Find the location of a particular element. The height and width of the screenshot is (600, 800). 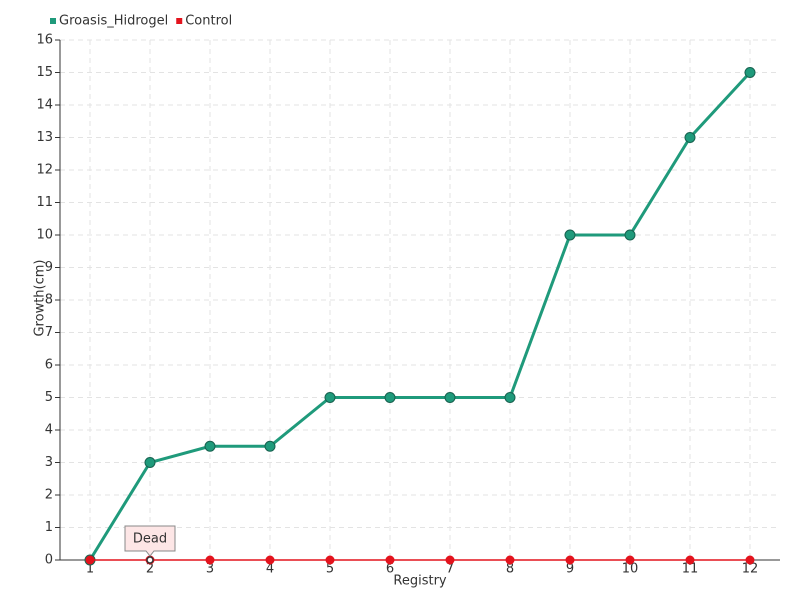

legend-label: Control is located at coordinates (208, 21).